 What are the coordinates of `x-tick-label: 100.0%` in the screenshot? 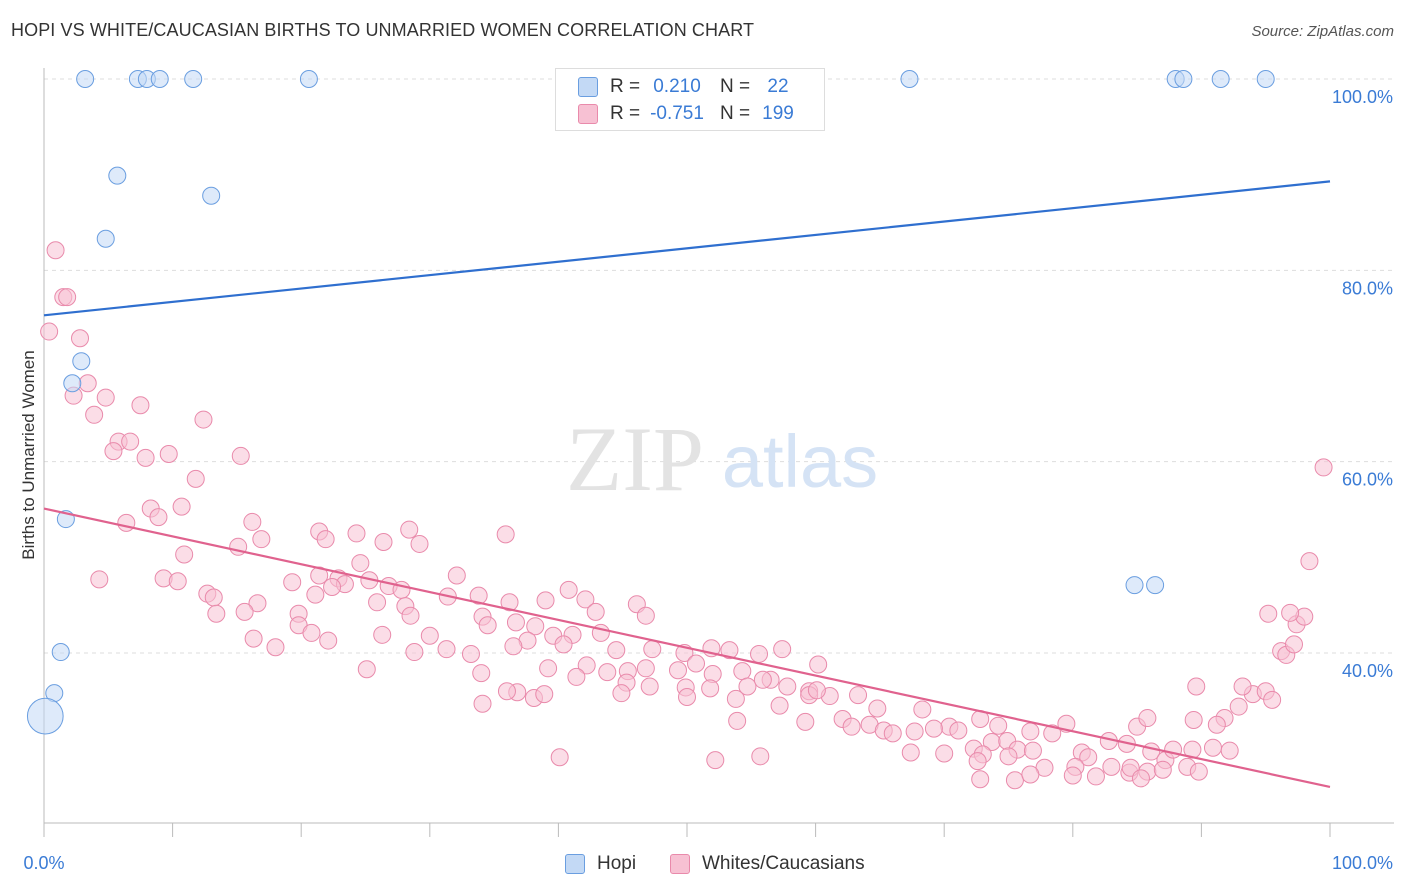 It's located at (1362, 863).